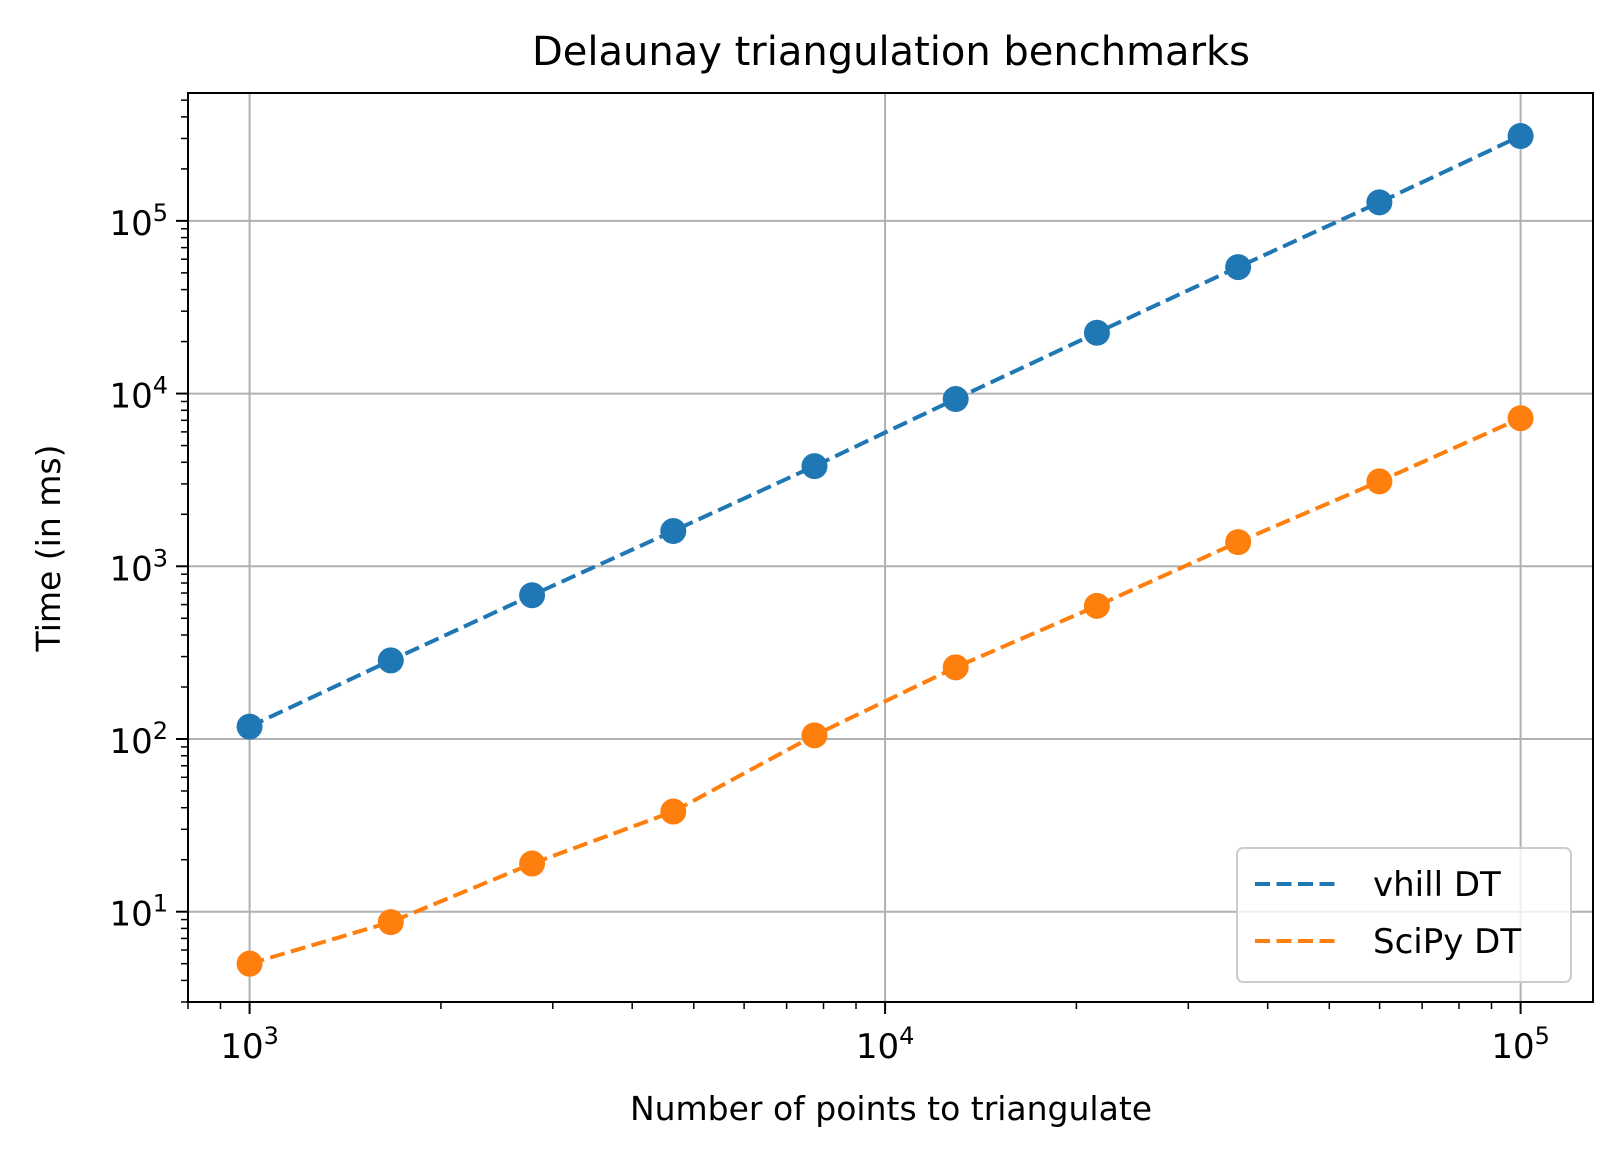  Describe the element at coordinates (1437, 885) in the screenshot. I see `legend-label-0: vhill DT` at that location.